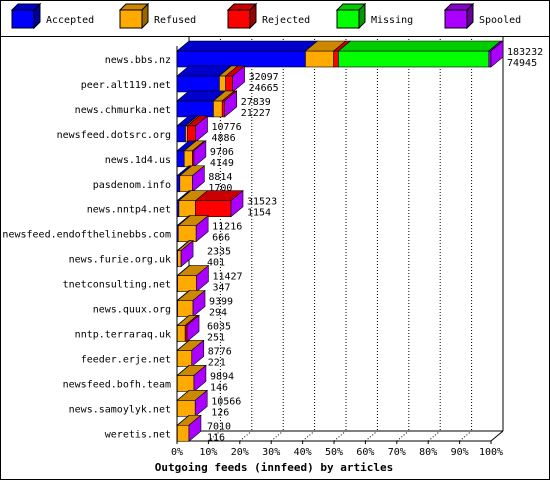 Image resolution: width=550 pixels, height=480 pixels. Describe the element at coordinates (177, 452) in the screenshot. I see `x-tick-label-0: 0%` at that location.